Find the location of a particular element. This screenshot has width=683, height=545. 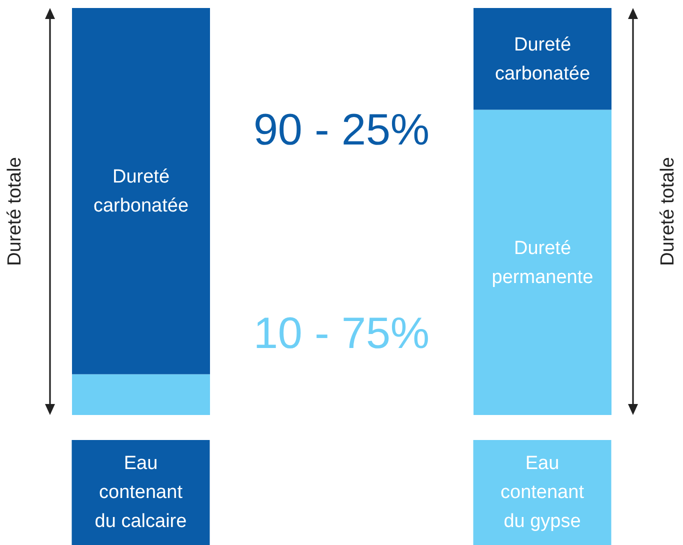

x-tick-label: Eau contenant du gypse is located at coordinates (542, 492).